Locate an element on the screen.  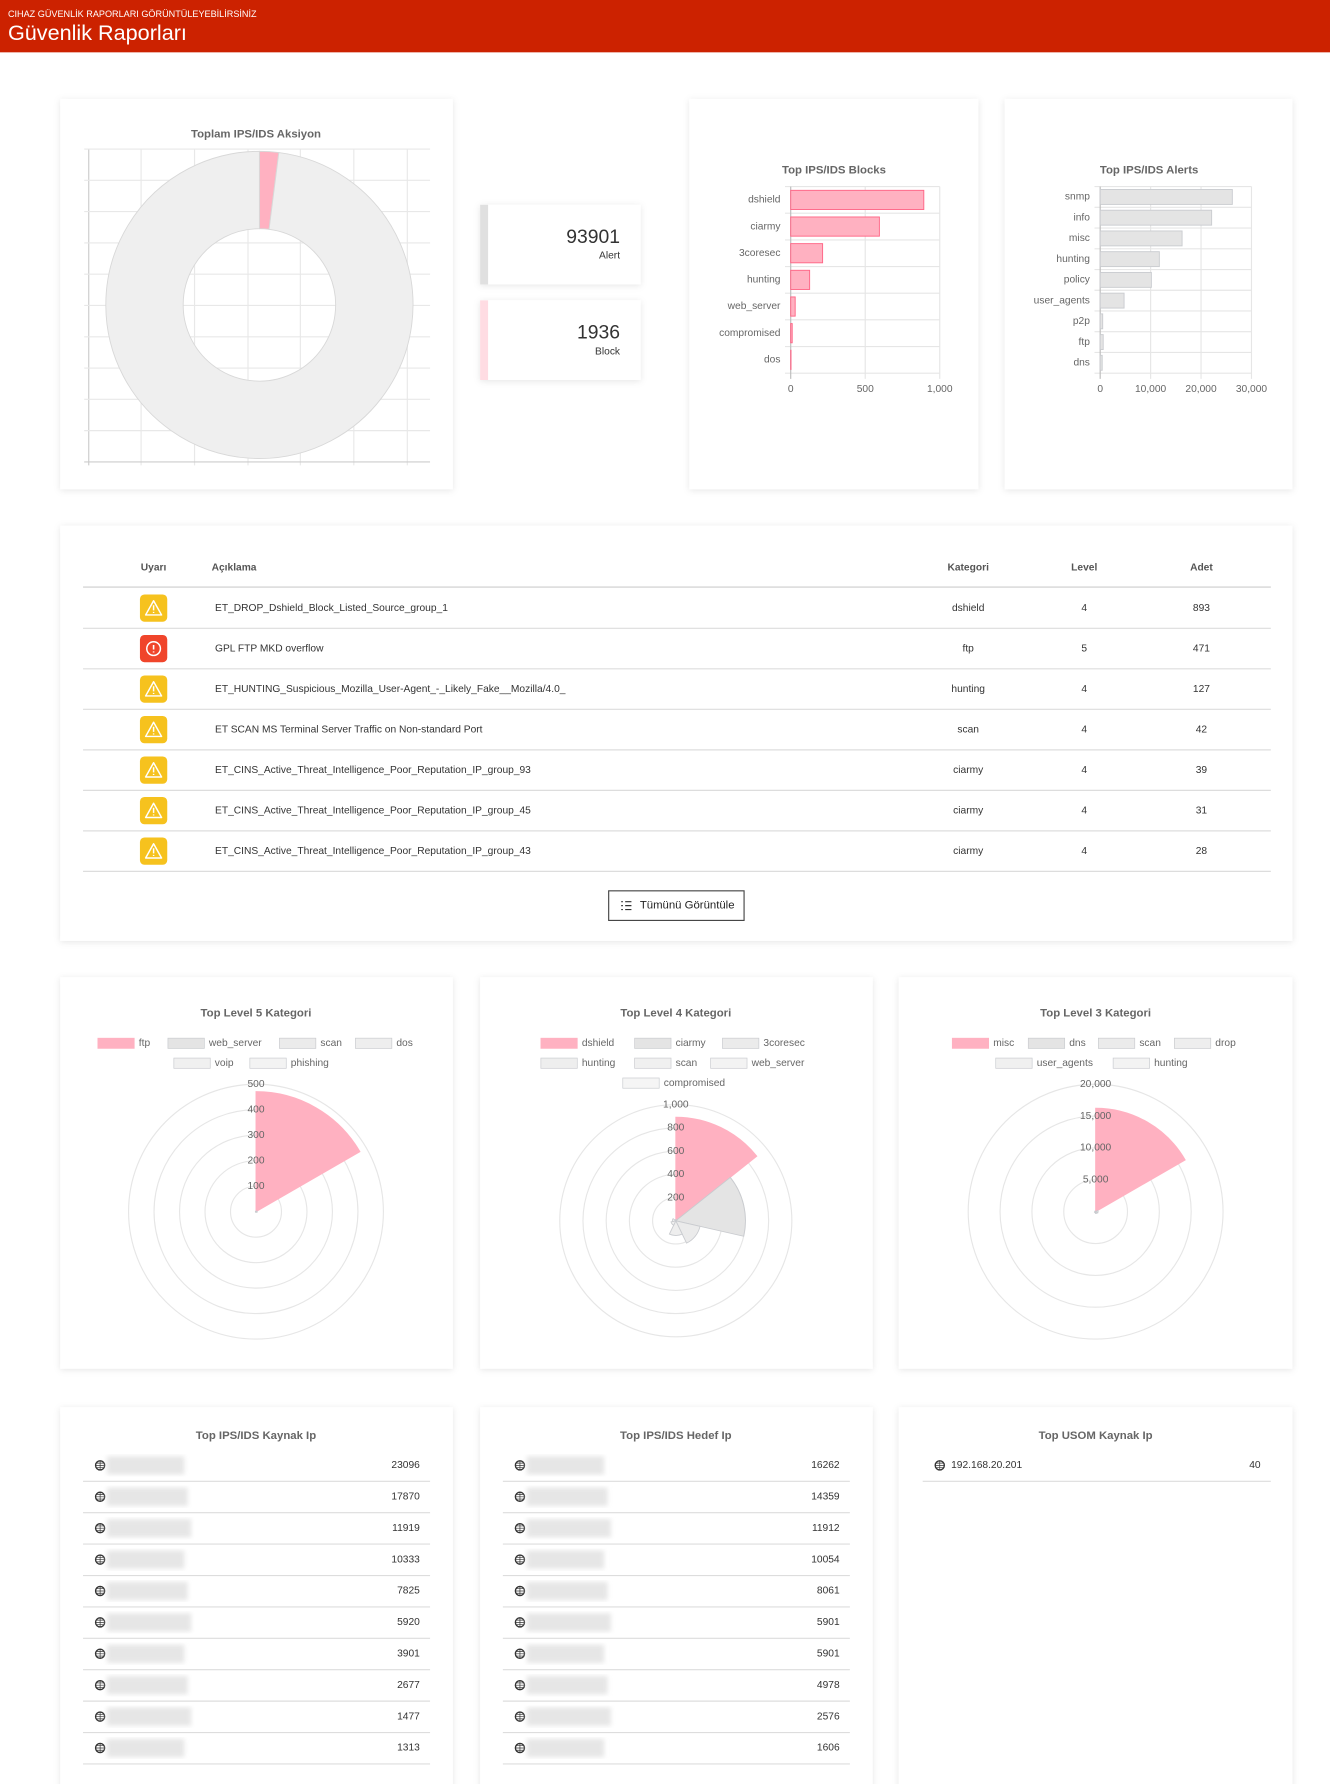
legend-label: dshield is located at coordinates (598, 1043).